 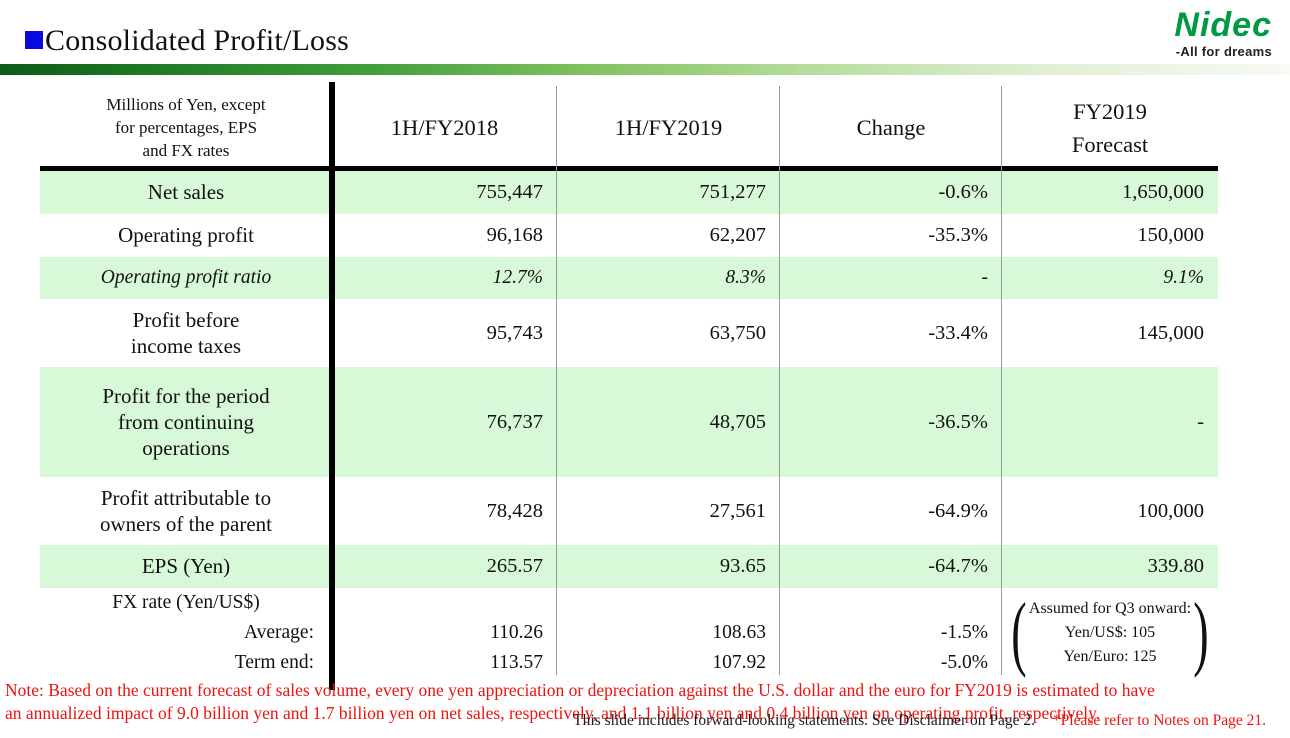 I want to click on fx-average-fy2018: 110.26, so click(x=516, y=632).